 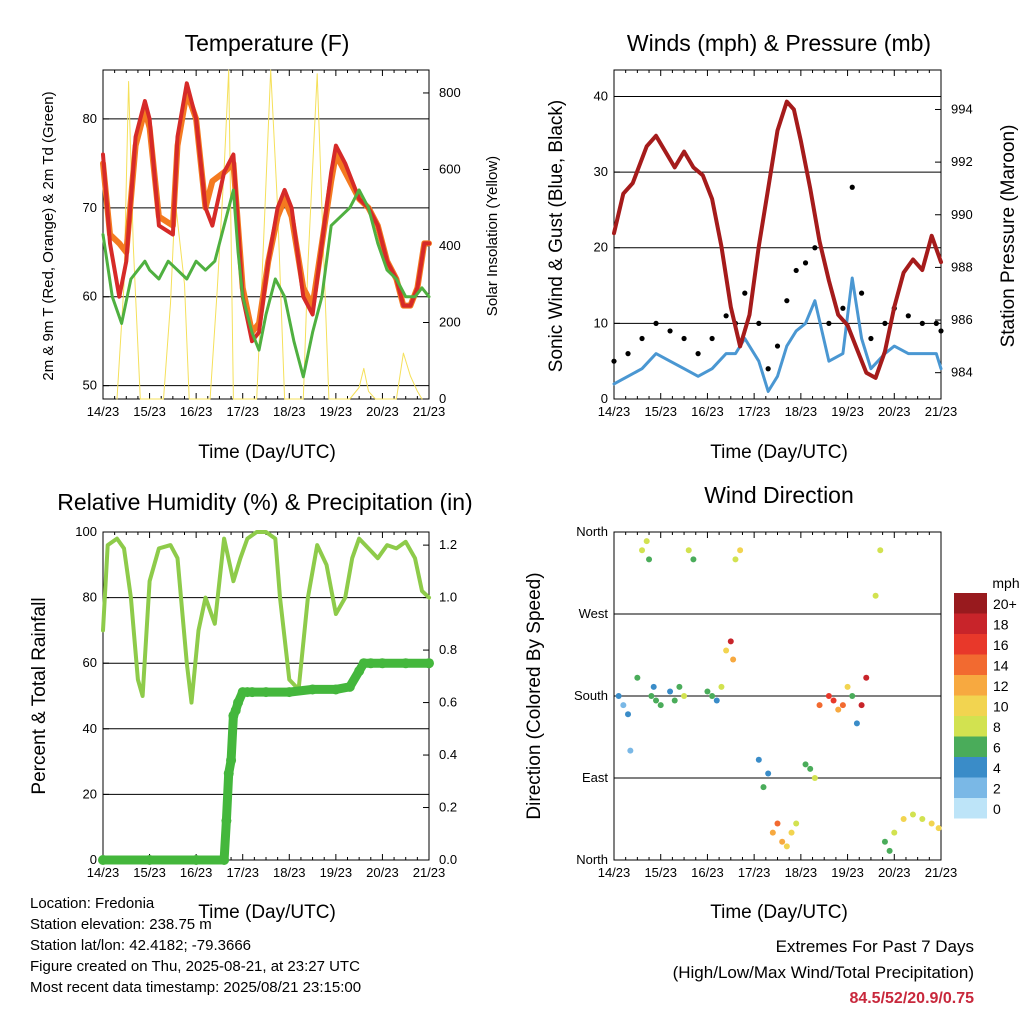 I want to click on y-tick-label-right: 992, so click(x=962, y=161).